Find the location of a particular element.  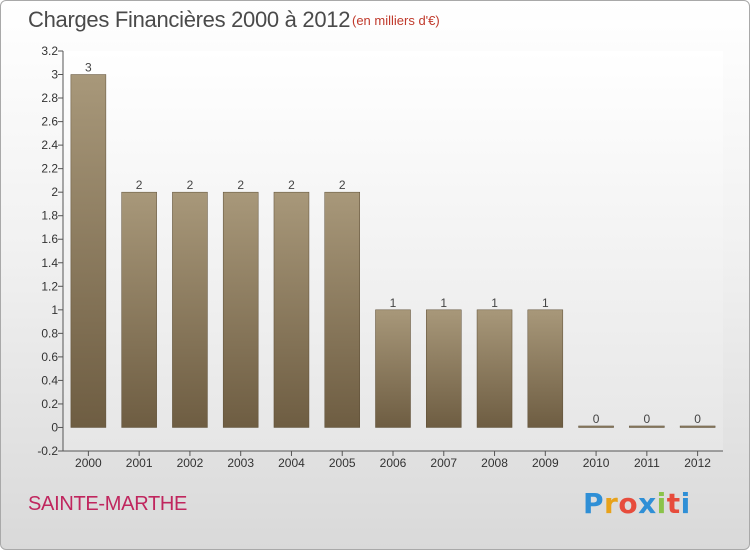

y-tick-label: 0.2 is located at coordinates (49, 404).